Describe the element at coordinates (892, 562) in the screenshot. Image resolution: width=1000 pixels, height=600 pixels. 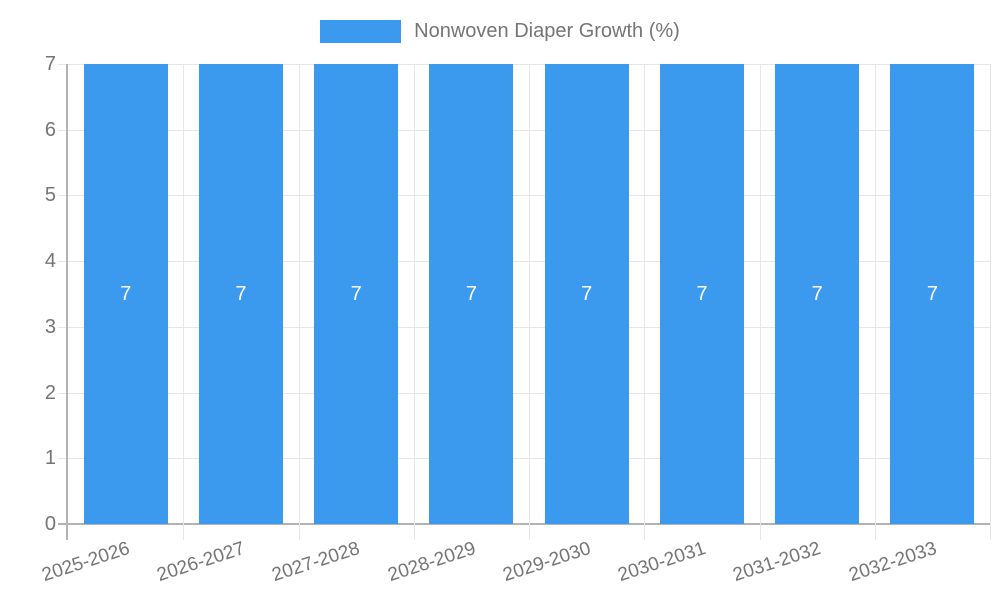
I see `x-tick-label: 2032-2033` at that location.